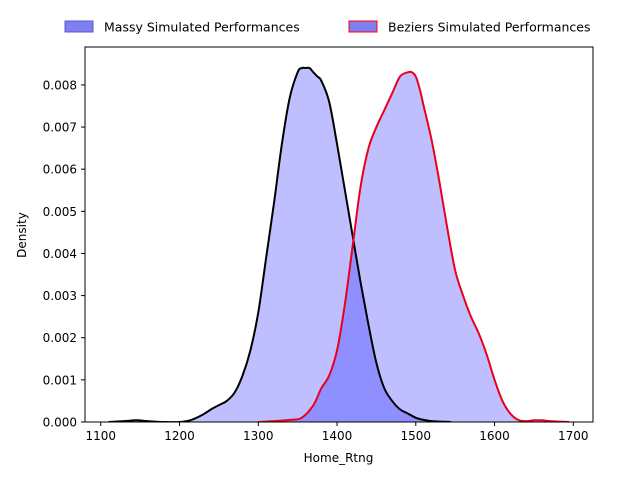 The width and height of the screenshot is (640, 484). What do you see at coordinates (60, 170) in the screenshot?
I see `y-tick-label: 0.006` at bounding box center [60, 170].